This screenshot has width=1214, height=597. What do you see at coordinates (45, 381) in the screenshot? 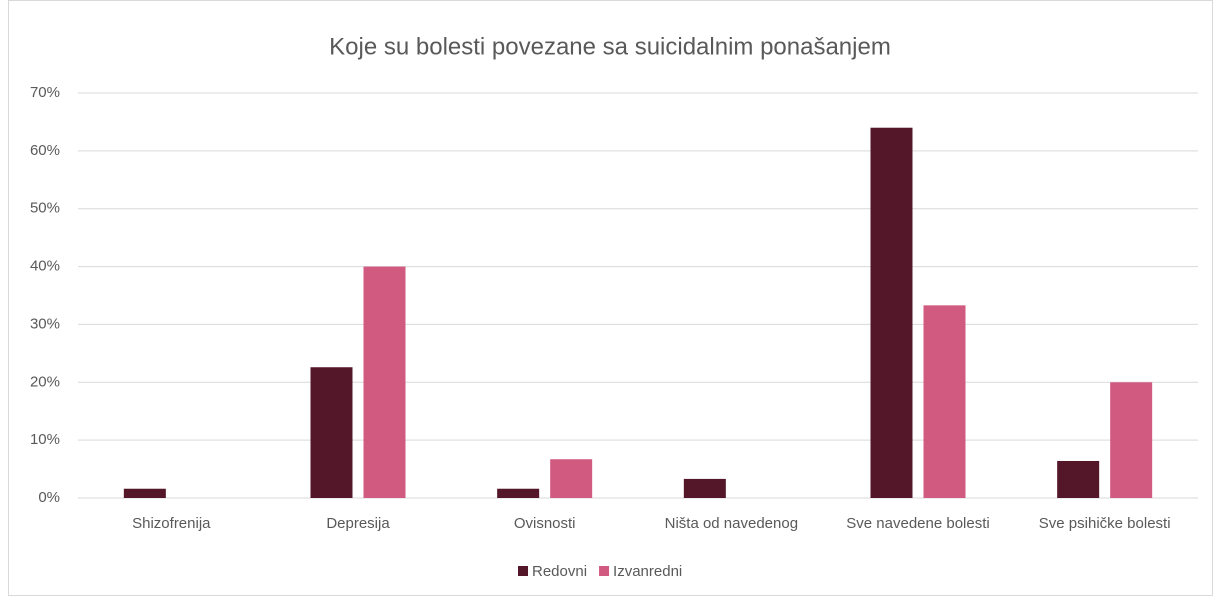
I see `y-tick-label: 20%` at bounding box center [45, 381].